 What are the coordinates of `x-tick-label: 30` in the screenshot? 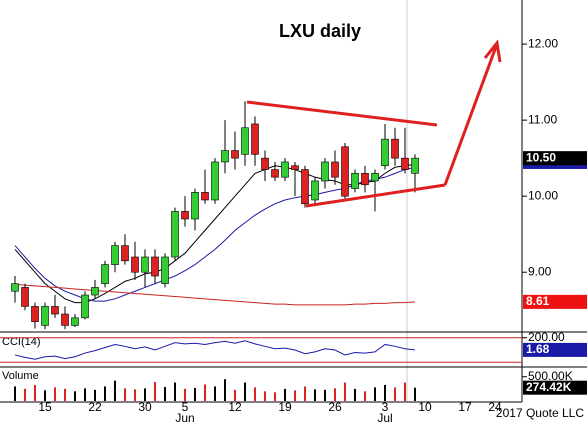 It's located at (145, 407).